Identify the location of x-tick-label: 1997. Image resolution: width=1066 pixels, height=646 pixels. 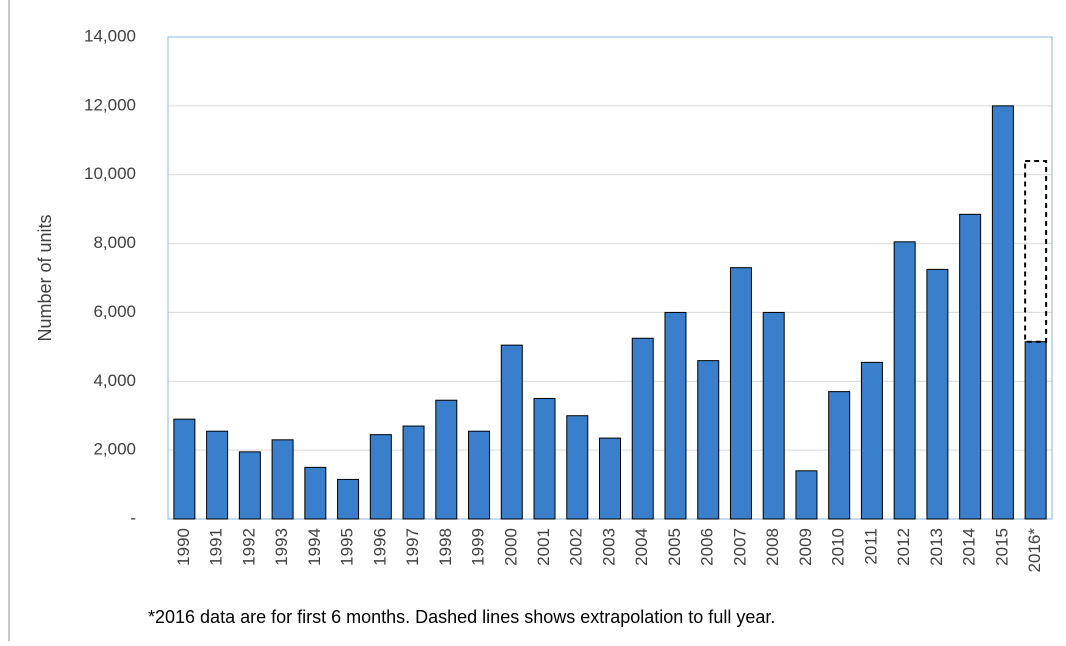
(412, 547).